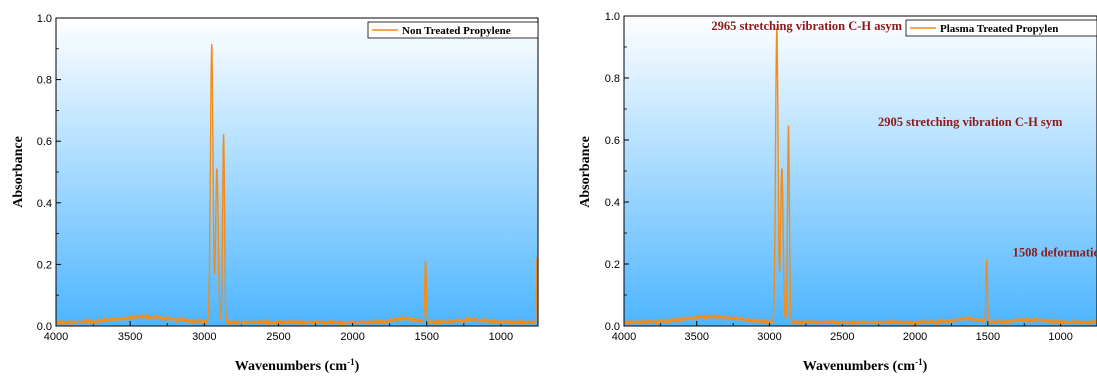 Image resolution: width=1097 pixels, height=377 pixels. What do you see at coordinates (1055, 252) in the screenshot?
I see `peak-annotation: 1508 deformation vibration C-H` at bounding box center [1055, 252].